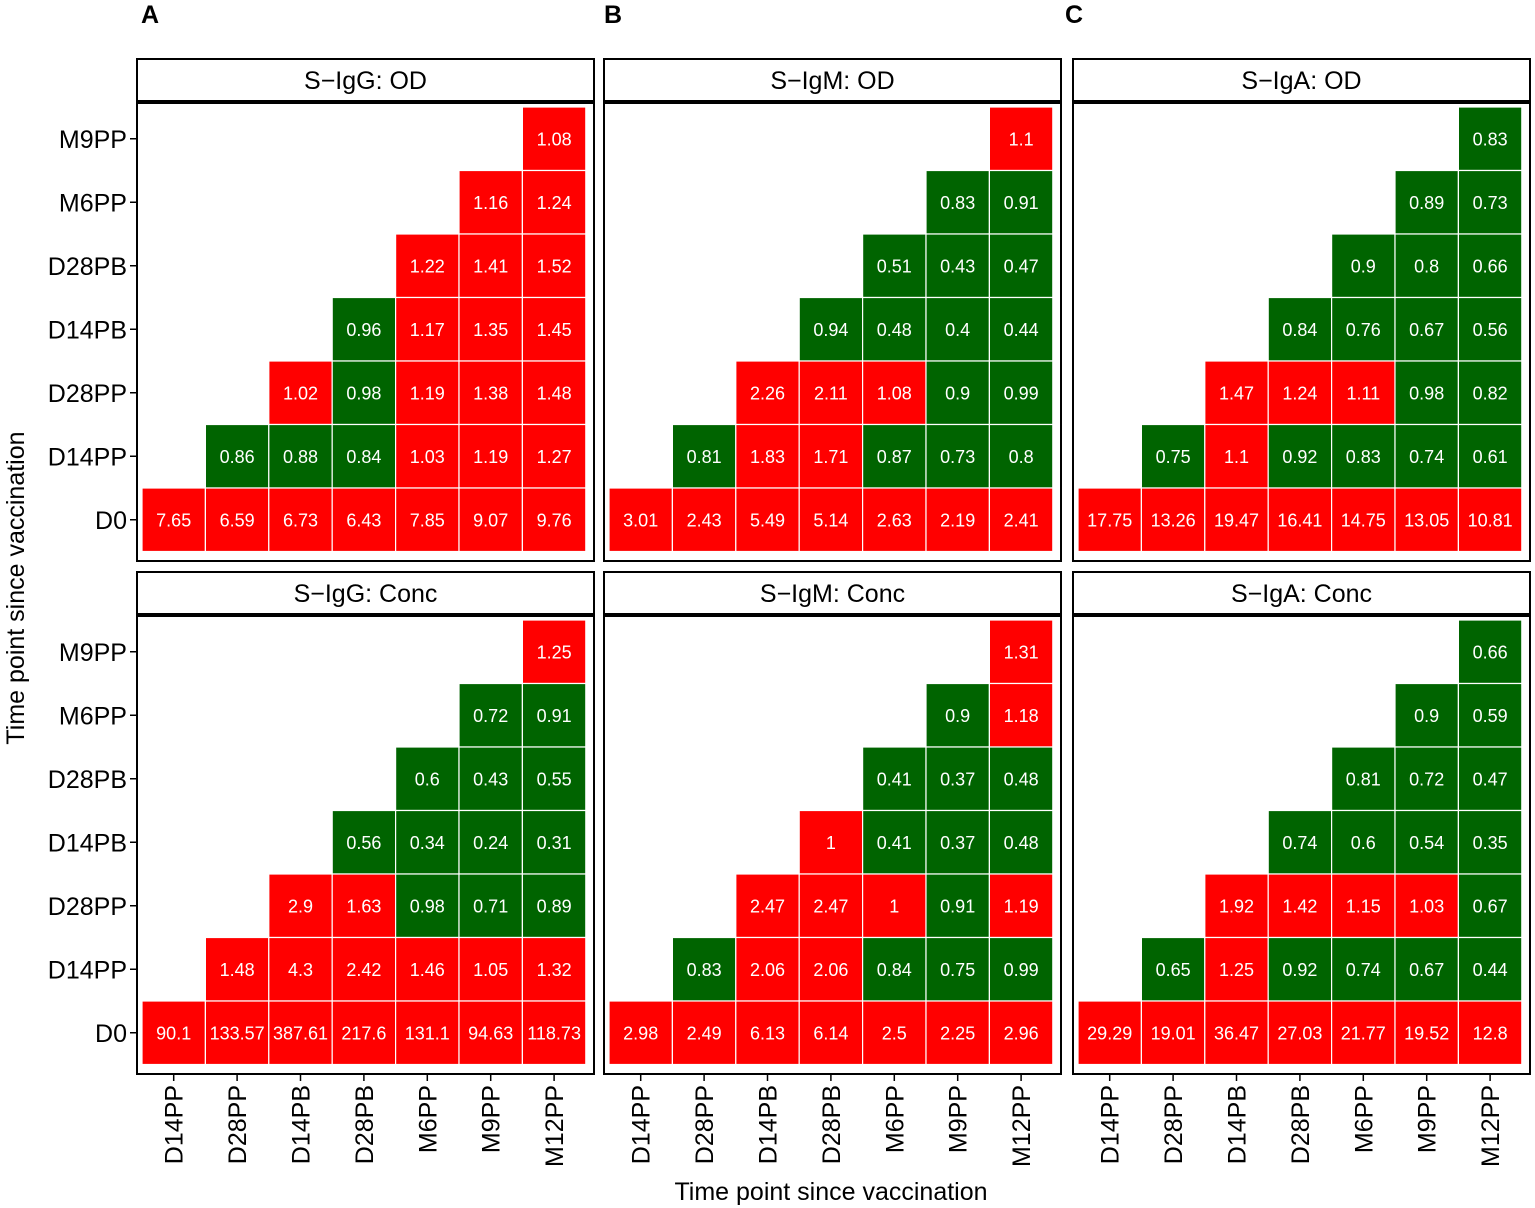 This screenshot has width=1535, height=1208. Describe the element at coordinates (957, 906) in the screenshot. I see `cell-label-igm-conc-r4-c5: 0.91` at that location.